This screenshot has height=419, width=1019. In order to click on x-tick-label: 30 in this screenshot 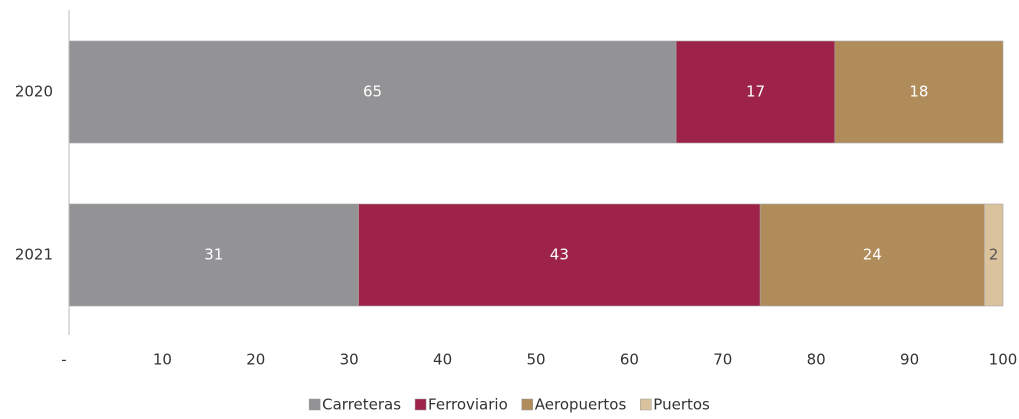, I will do `click(349, 360)`.